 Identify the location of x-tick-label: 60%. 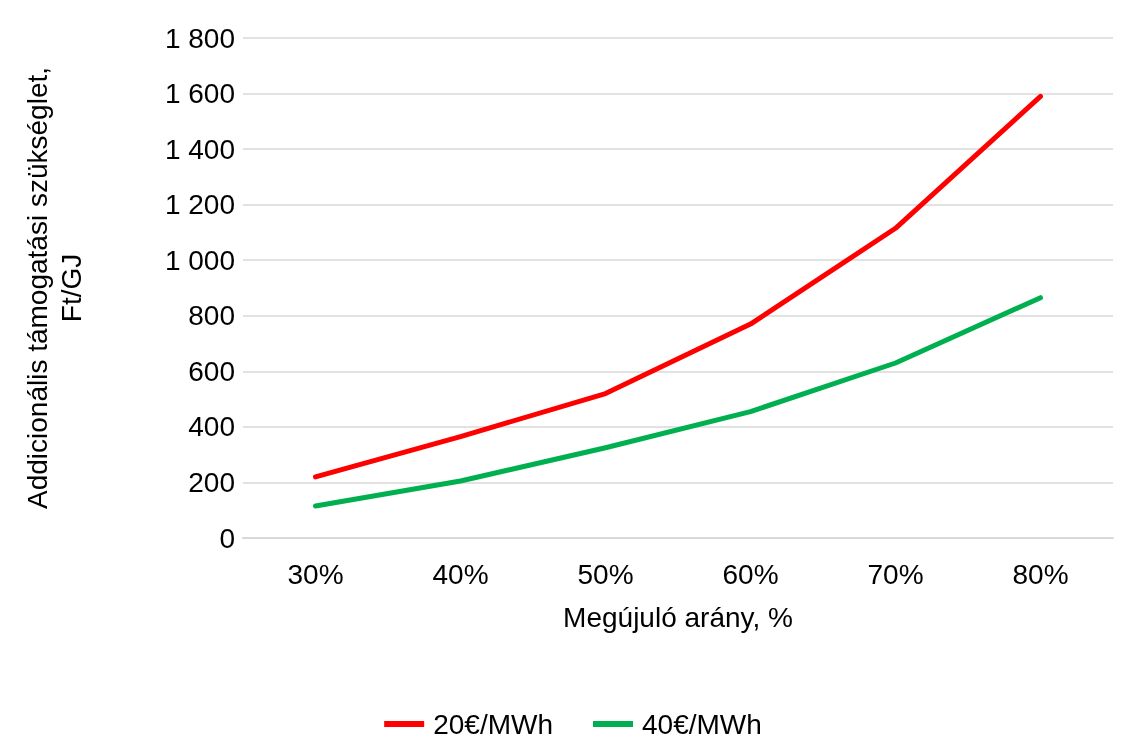
(750, 574).